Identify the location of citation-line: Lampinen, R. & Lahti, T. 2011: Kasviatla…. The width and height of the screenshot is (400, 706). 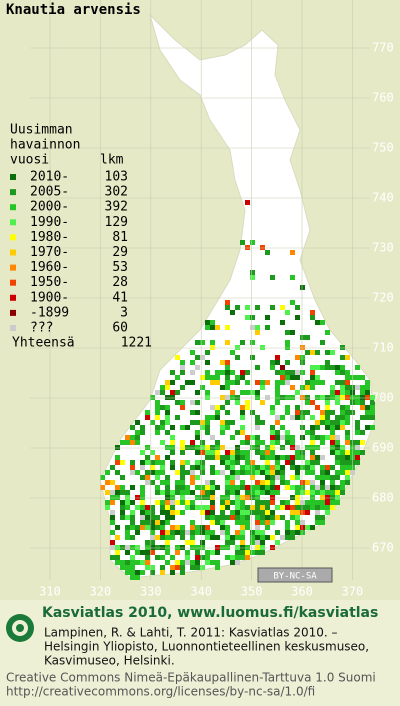
(191, 633).